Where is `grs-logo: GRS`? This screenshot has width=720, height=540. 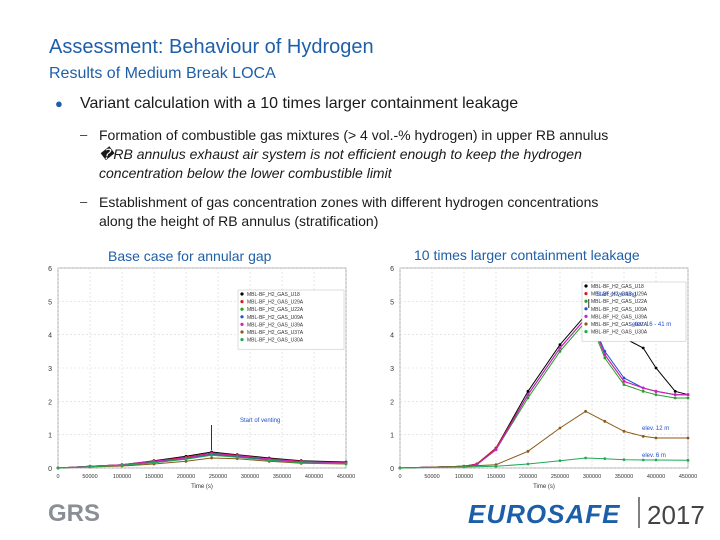
grs-logo: GRS is located at coordinates (74, 513).